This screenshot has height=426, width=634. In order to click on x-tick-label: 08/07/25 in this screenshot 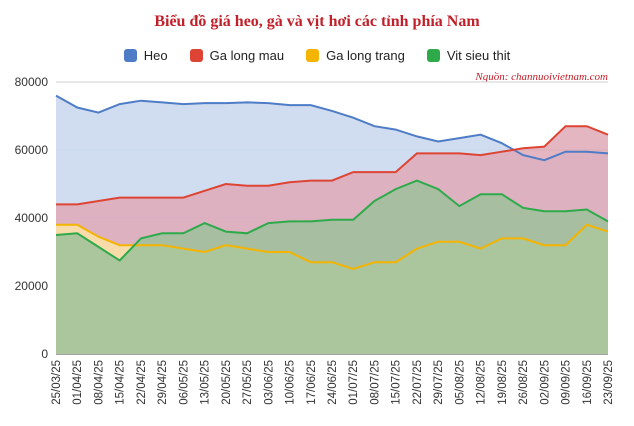, I will do `click(375, 382)`.